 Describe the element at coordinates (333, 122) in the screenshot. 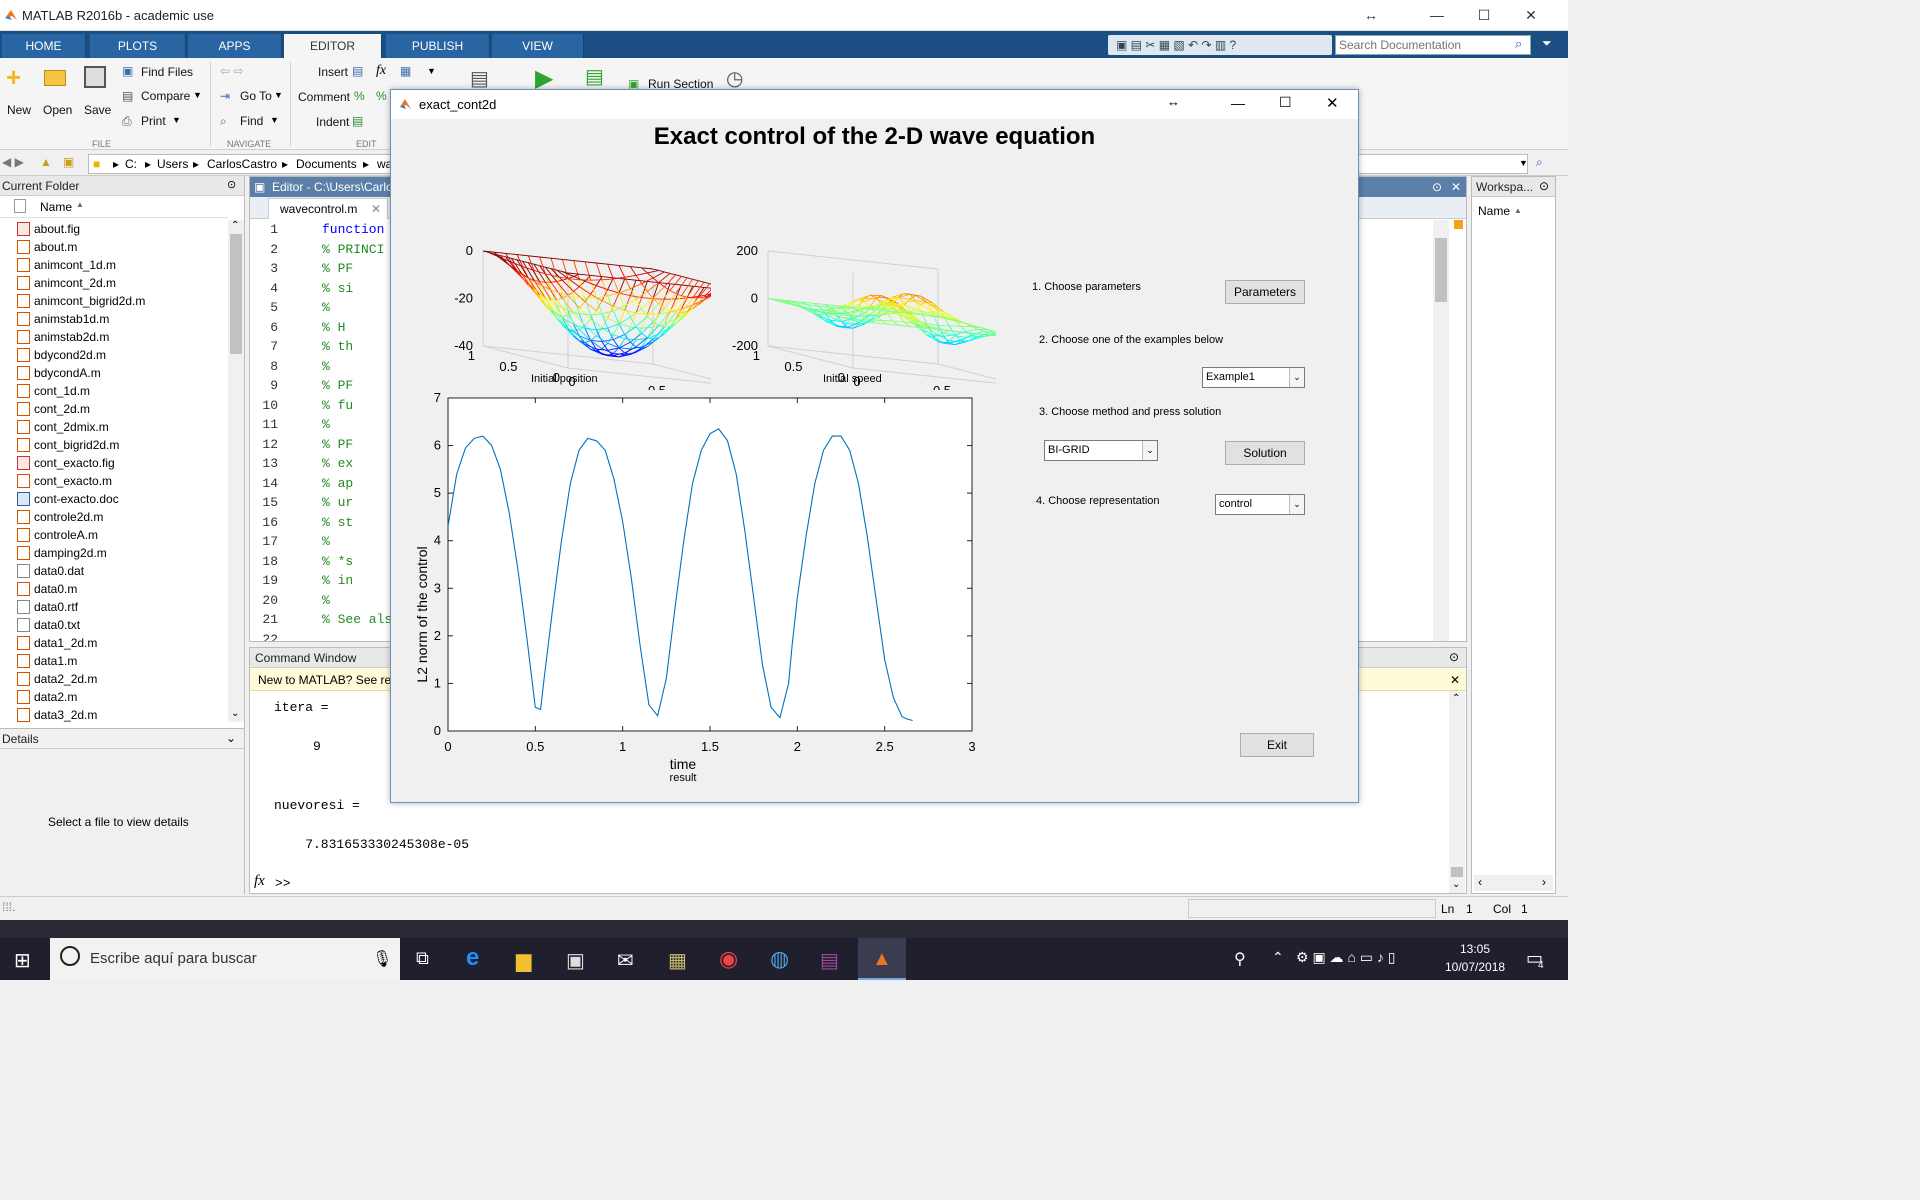

I see `indent-button: Indent` at that location.